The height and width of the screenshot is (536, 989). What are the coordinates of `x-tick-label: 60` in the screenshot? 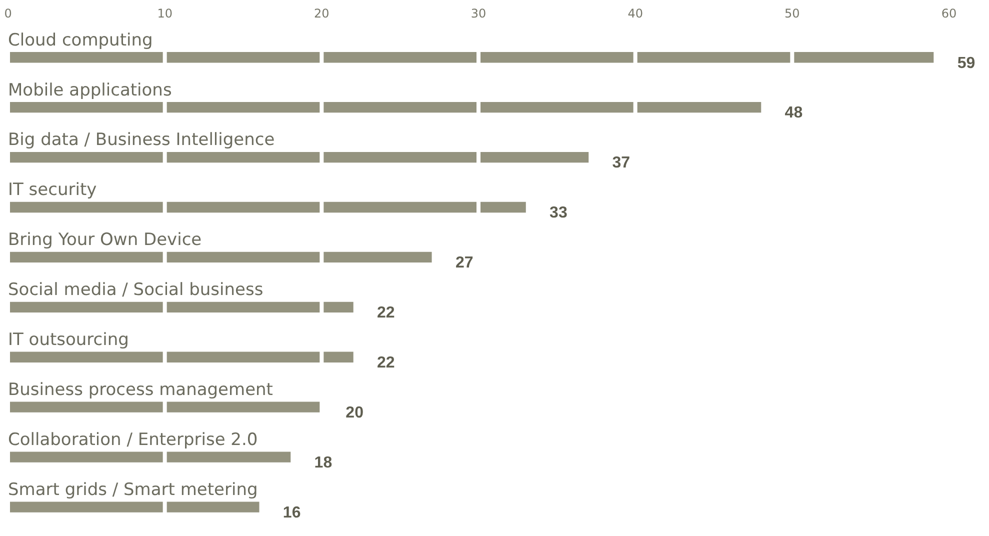 It's located at (949, 13).